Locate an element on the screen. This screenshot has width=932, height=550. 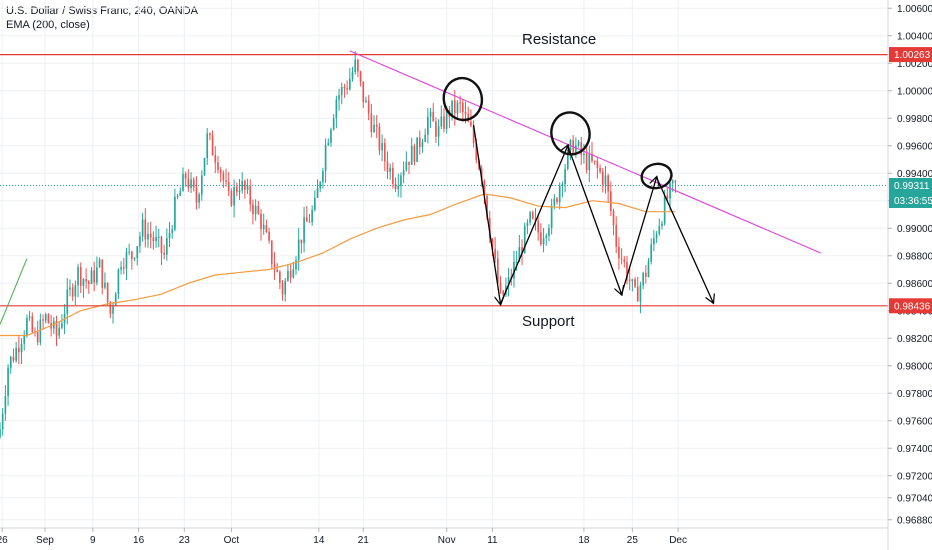
time-tick-label: 9 is located at coordinates (93, 540).